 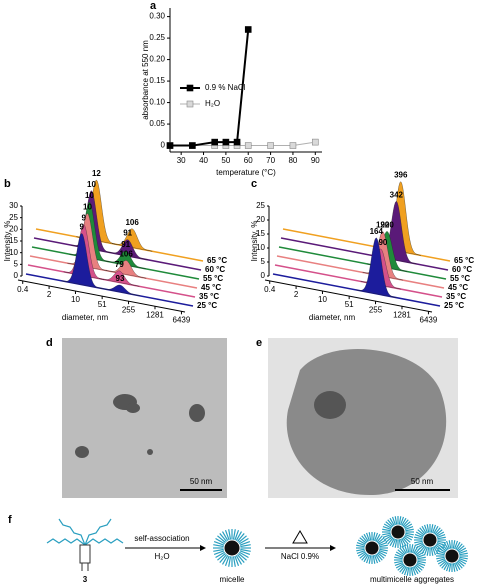 What do you see at coordinates (10, 520) in the screenshot?
I see `panel-label: f` at bounding box center [10, 520].